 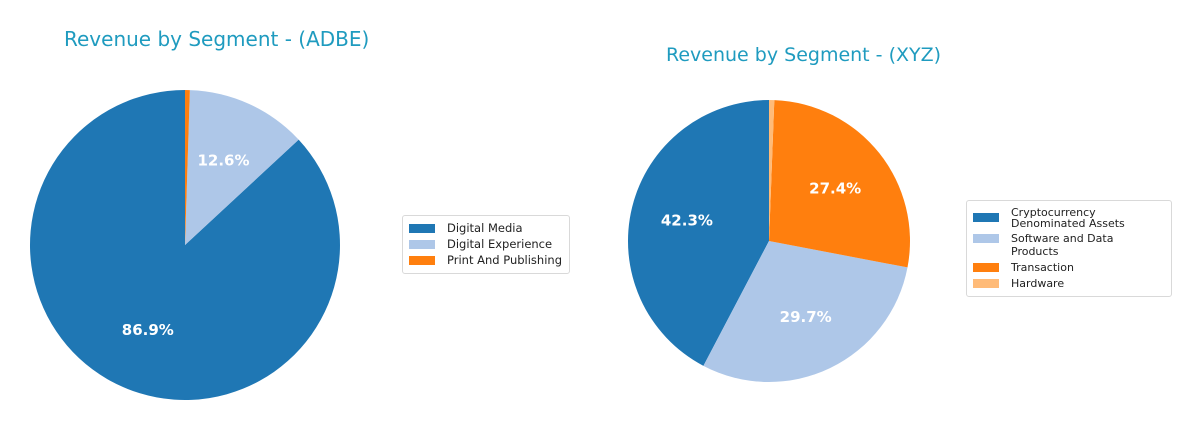 I want to click on pie-slice-digital-experience, so click(x=242, y=167).